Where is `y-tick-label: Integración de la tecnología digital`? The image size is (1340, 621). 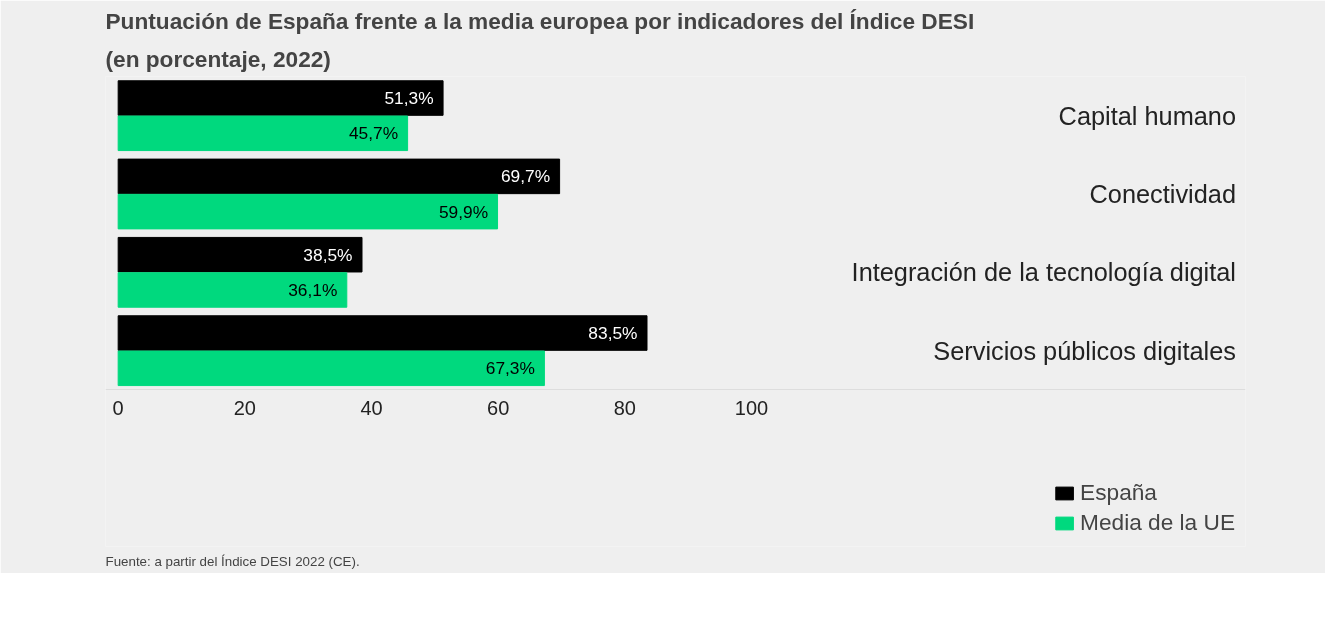
y-tick-label: Integración de la tecnología digital is located at coordinates (1044, 272).